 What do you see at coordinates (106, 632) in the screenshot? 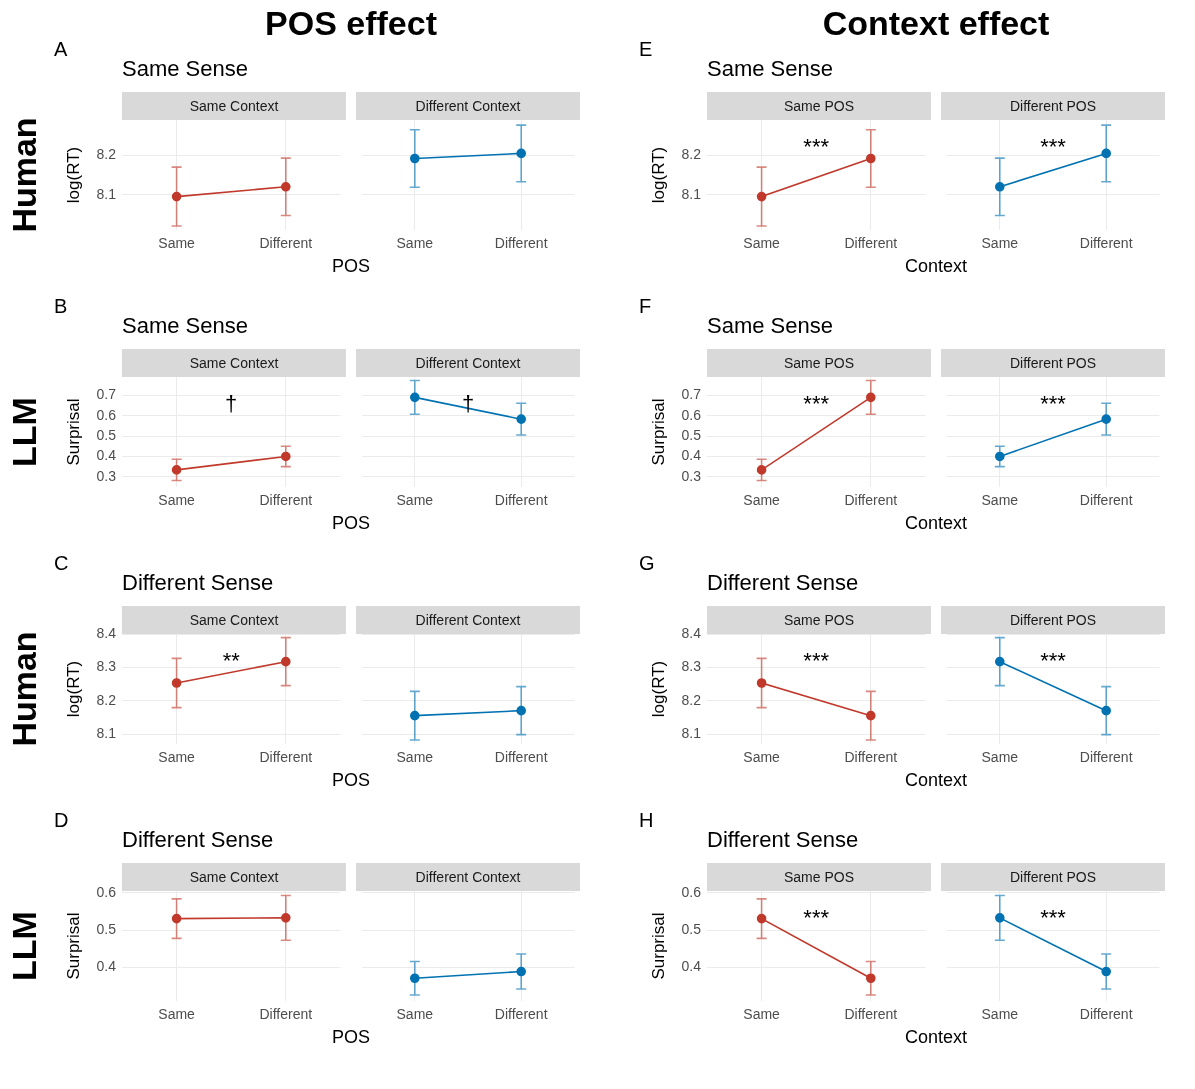
I see `y-tick-label: 8.4` at bounding box center [106, 632].